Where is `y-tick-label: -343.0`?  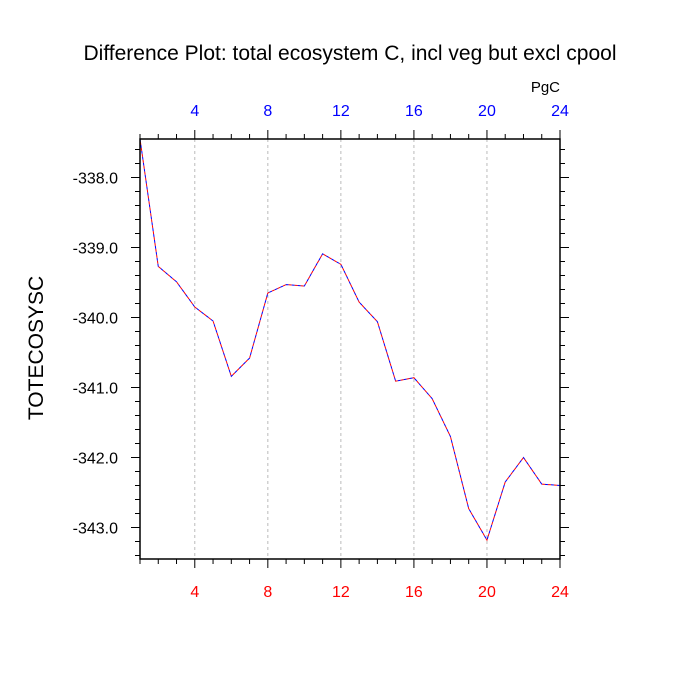 y-tick-label: -343.0 is located at coordinates (95, 529).